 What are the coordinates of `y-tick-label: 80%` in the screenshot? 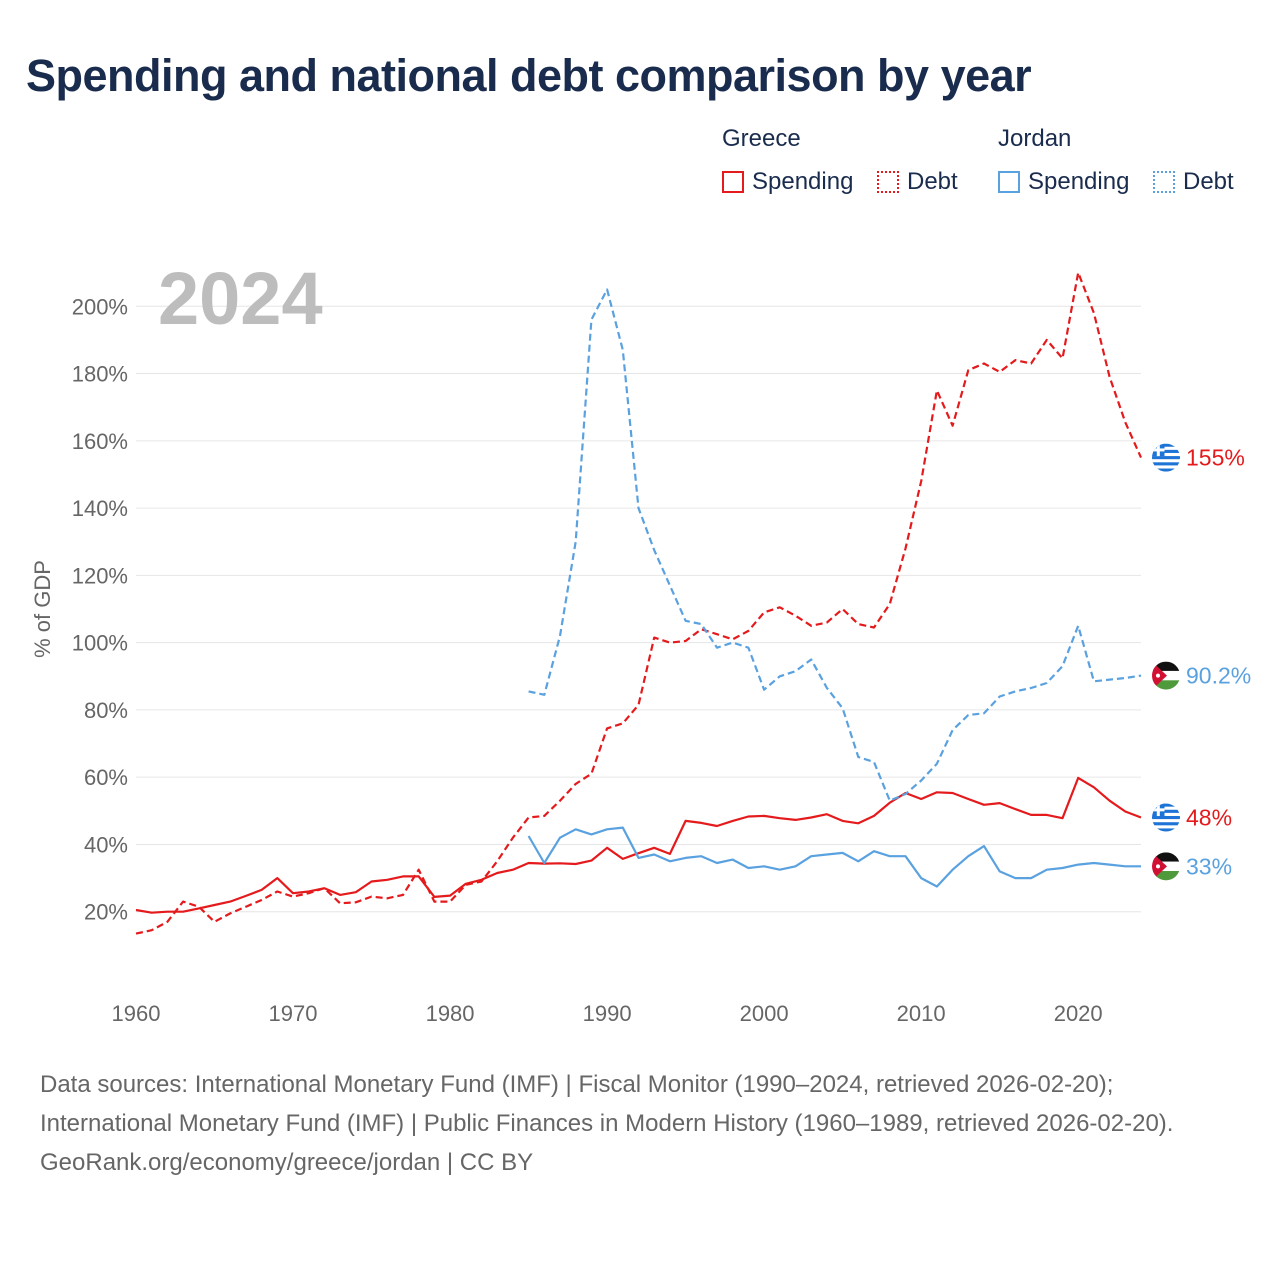 It's located at (106, 710).